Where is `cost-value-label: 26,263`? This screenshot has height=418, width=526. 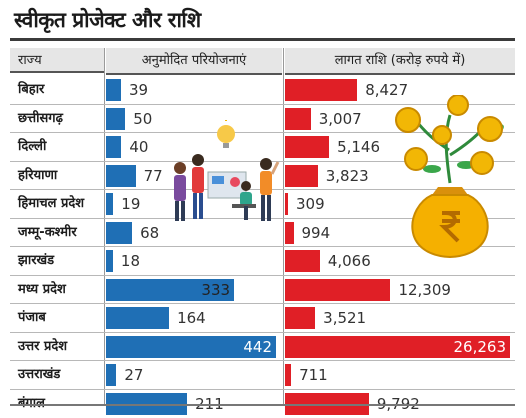 cost-value-label: 26,263 is located at coordinates (480, 346).